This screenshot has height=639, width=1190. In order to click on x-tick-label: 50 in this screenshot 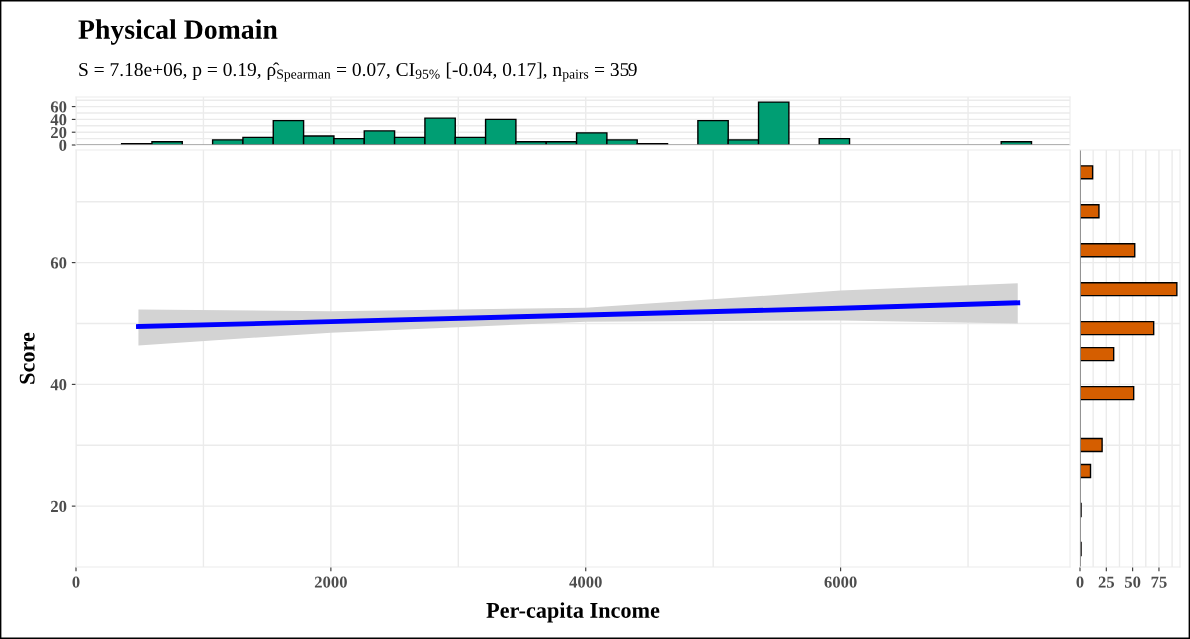, I will do `click(1132, 582)`.